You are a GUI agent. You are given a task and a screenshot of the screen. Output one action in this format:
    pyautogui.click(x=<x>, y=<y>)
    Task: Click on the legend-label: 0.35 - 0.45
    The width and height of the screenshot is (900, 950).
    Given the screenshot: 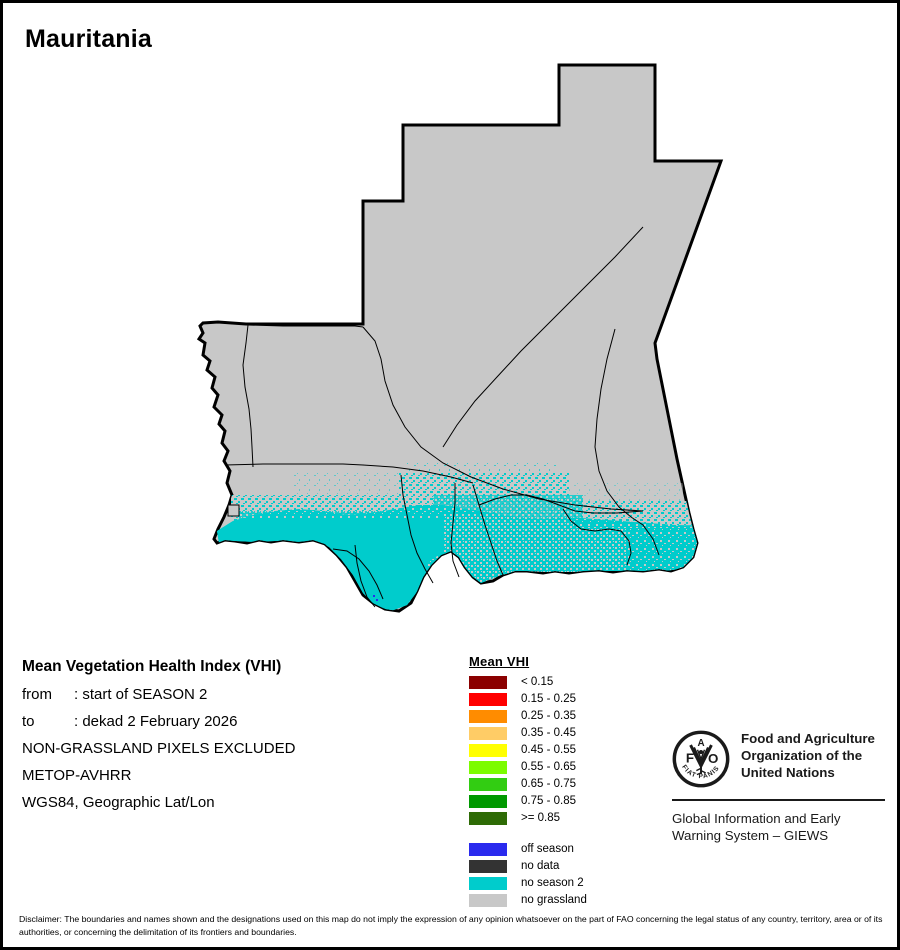 What is the action you would take?
    pyautogui.click(x=548, y=733)
    